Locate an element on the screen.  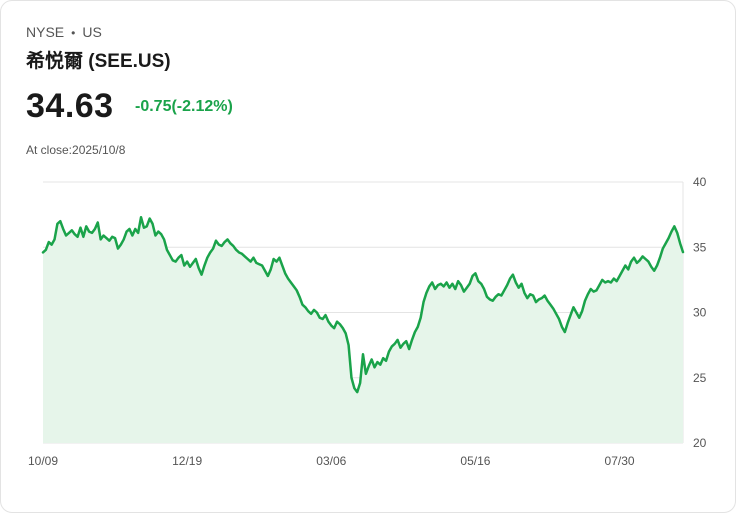
y-tick-label: 25 is located at coordinates (700, 378).